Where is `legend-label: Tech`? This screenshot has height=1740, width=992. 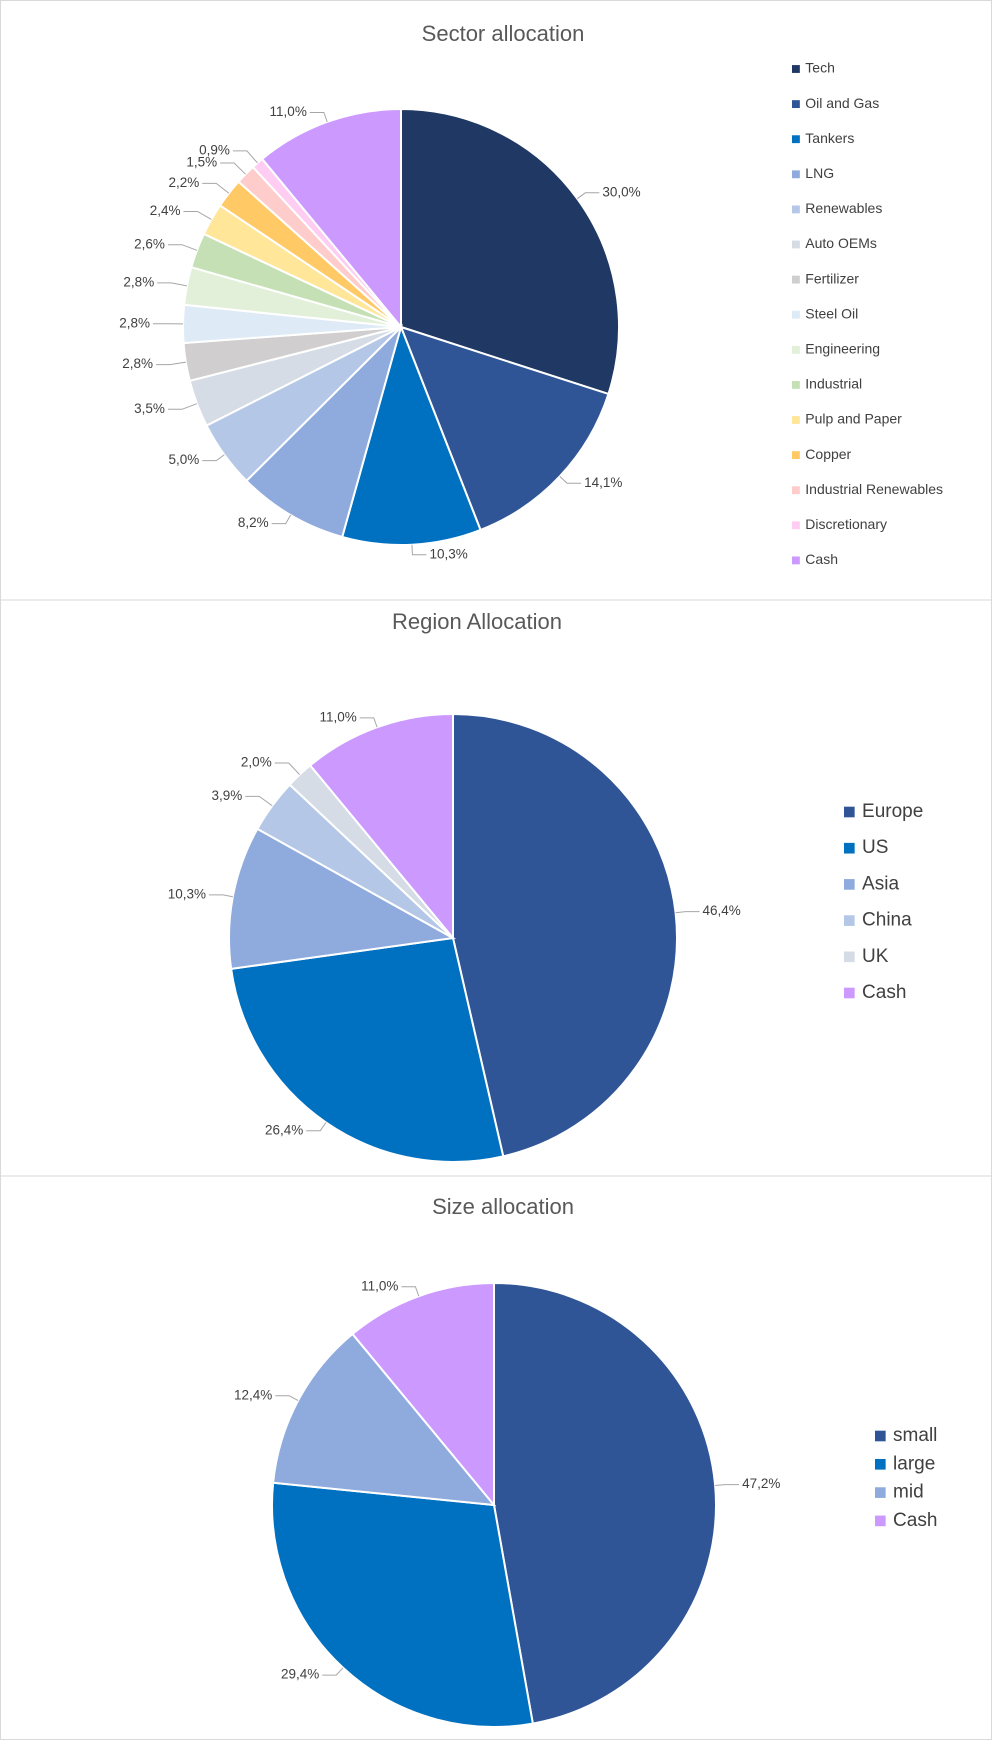 legend-label: Tech is located at coordinates (820, 68).